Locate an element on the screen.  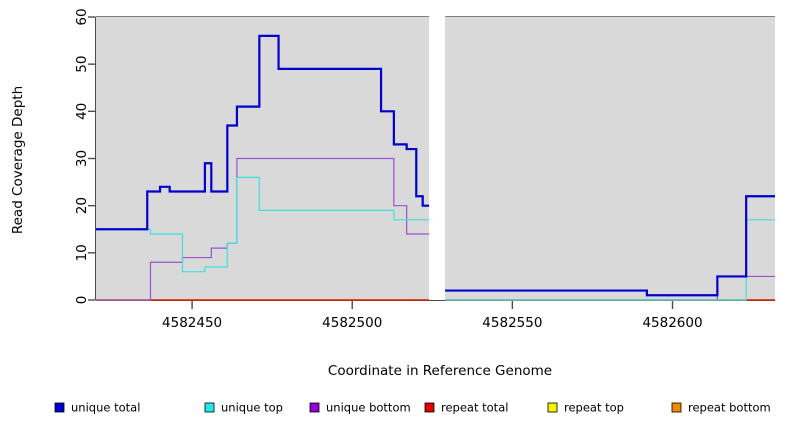
series-line-unique-total is located at coordinates (610, 246).